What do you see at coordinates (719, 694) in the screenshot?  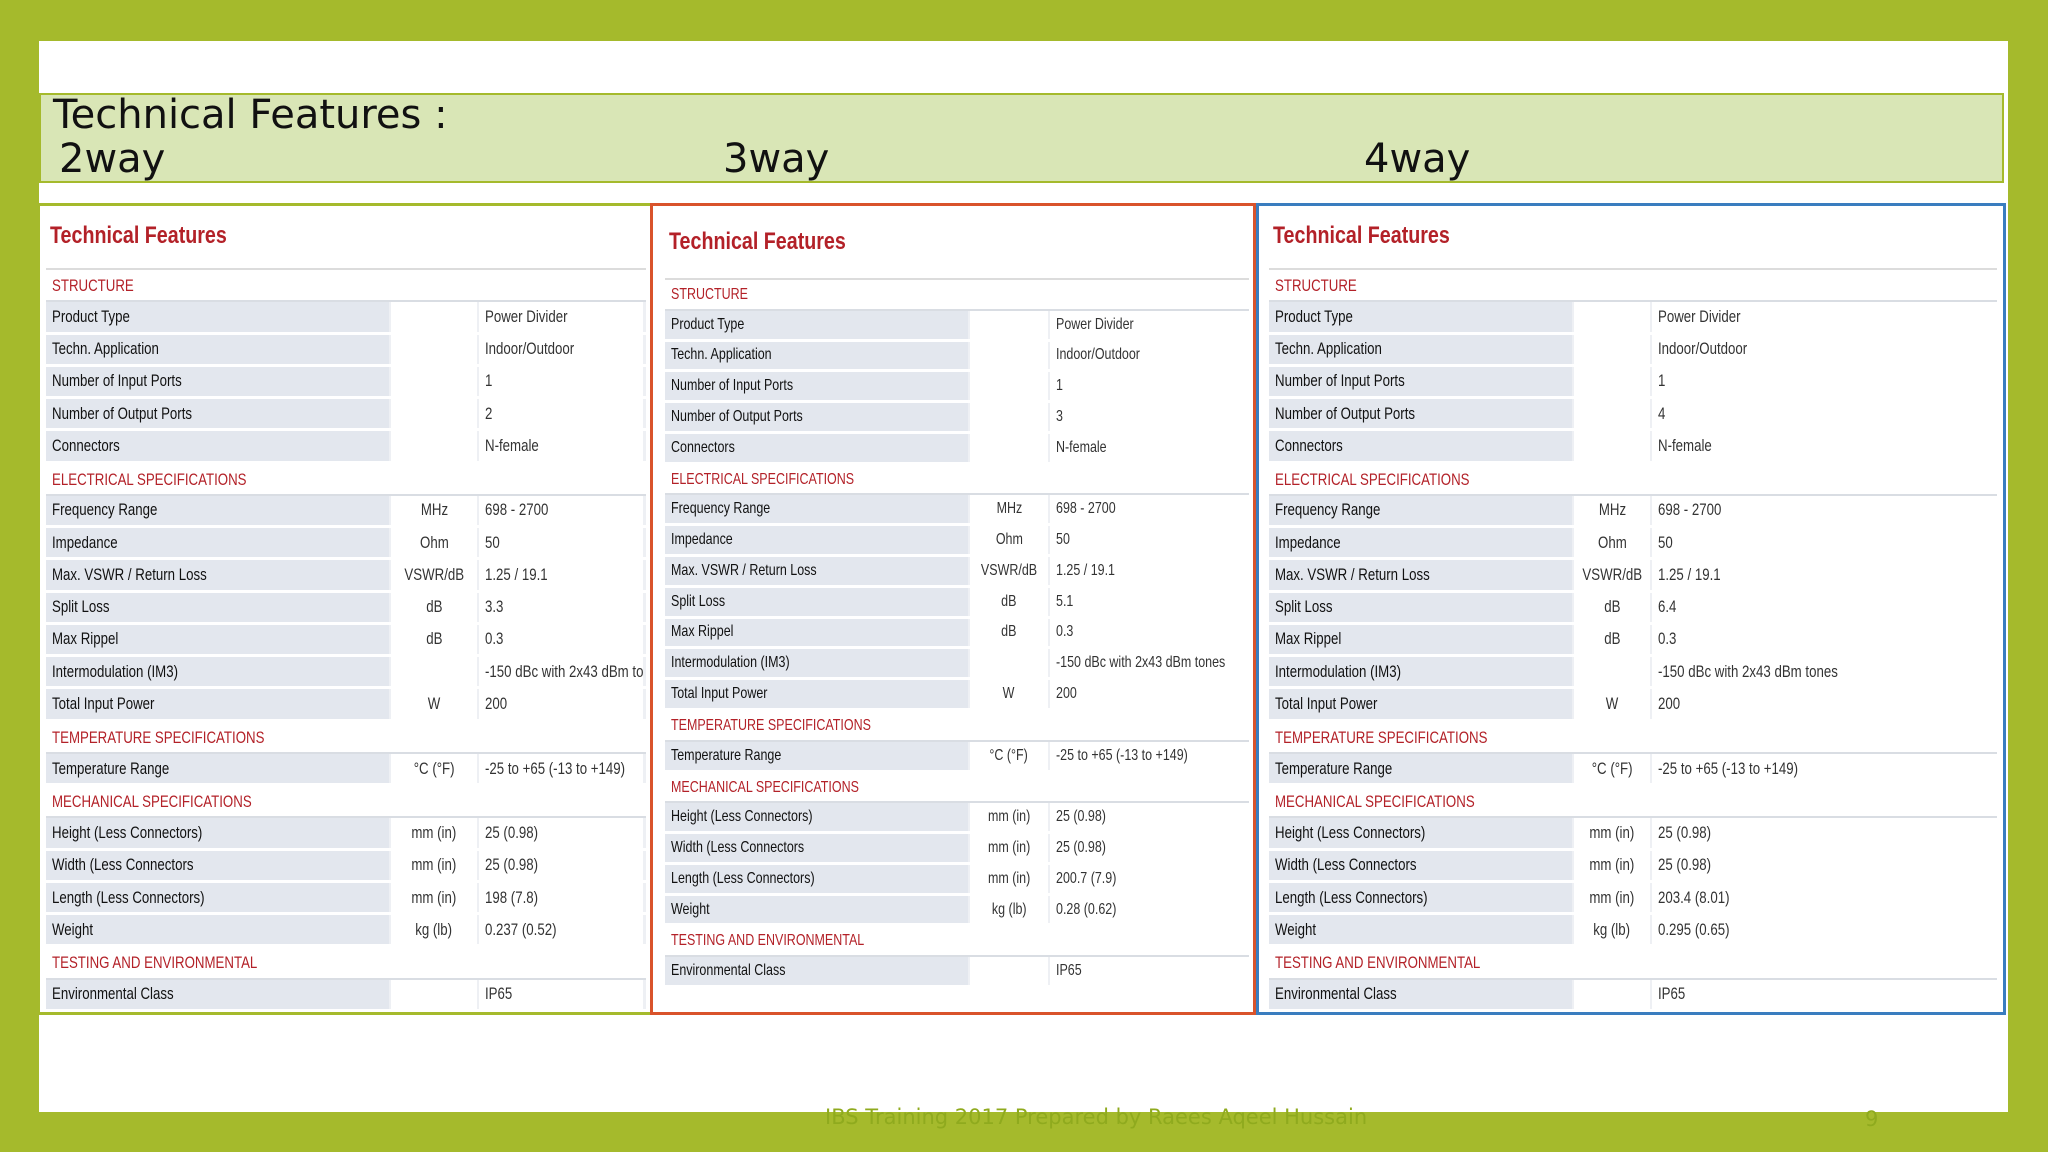 I see `spec-name-text: Total Input Power` at bounding box center [719, 694].